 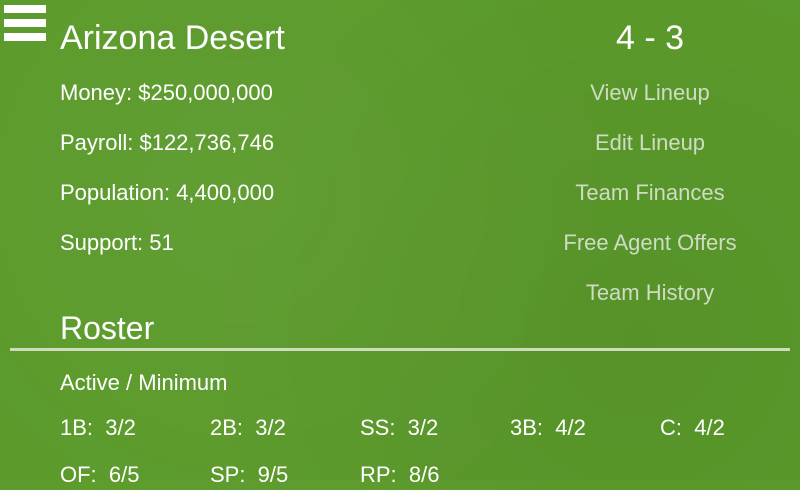 I want to click on population-stat: Population: 4,400,000, so click(x=167, y=192).